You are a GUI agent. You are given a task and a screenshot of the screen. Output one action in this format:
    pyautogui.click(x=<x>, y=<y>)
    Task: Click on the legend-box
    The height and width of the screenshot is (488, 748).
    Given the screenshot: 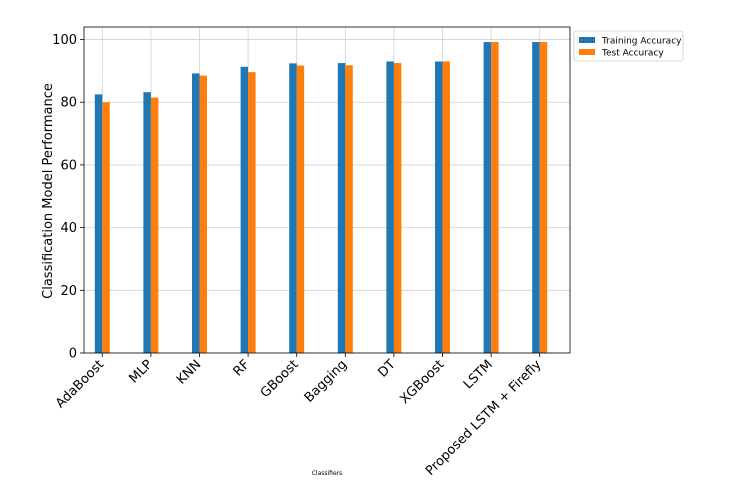 What is the action you would take?
    pyautogui.click(x=628, y=46)
    